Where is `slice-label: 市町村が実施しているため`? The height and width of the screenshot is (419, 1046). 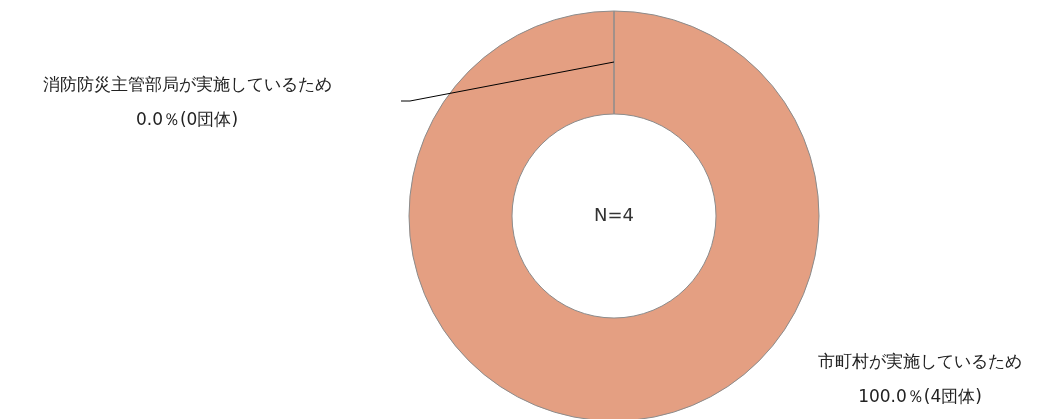
slice-label: 市町村が実施しているため is located at coordinates (920, 361).